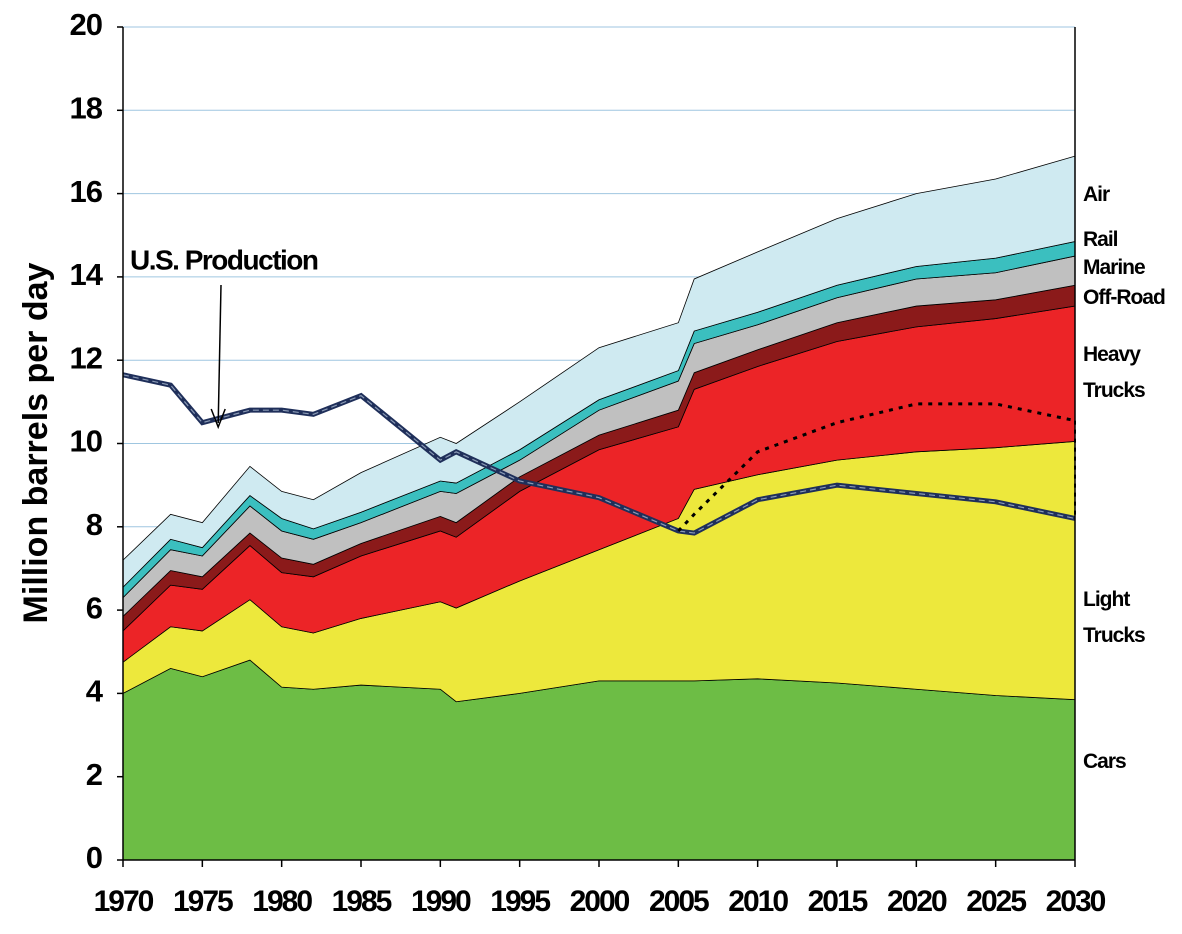  I want to click on series-label: Rail, so click(1101, 239).